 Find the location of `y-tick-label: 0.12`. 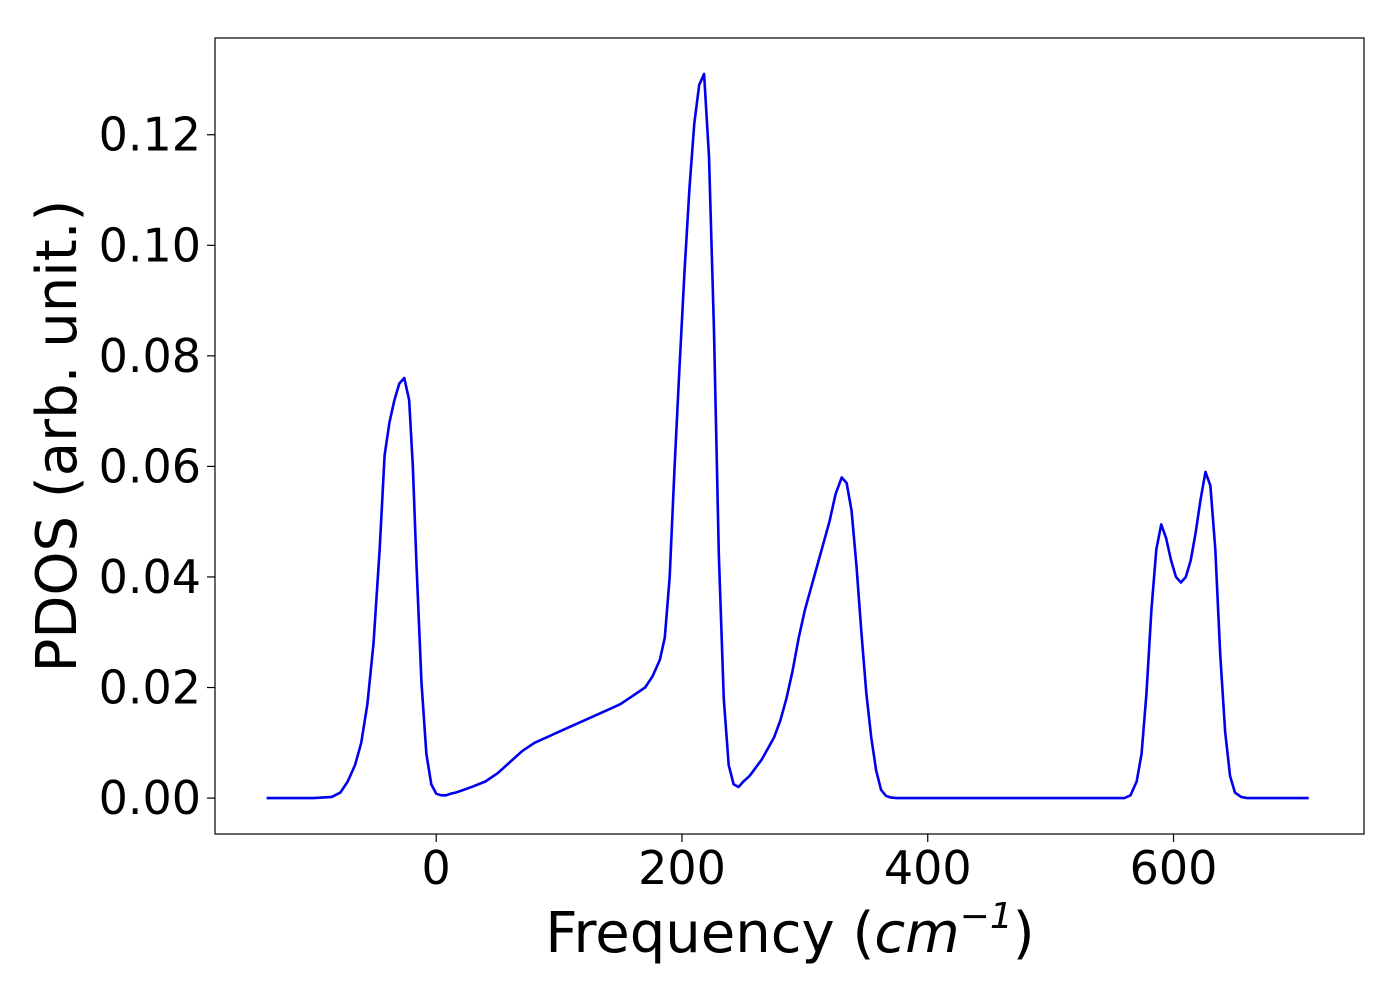

y-tick-label: 0.12 is located at coordinates (150, 135).